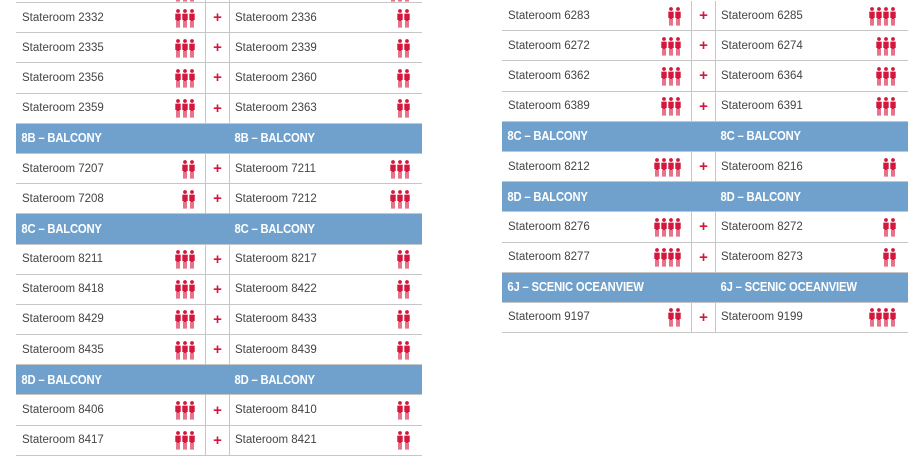  What do you see at coordinates (705, 197) in the screenshot?
I see `category-header: 8D – BALCONY 8D – BALCONY` at bounding box center [705, 197].